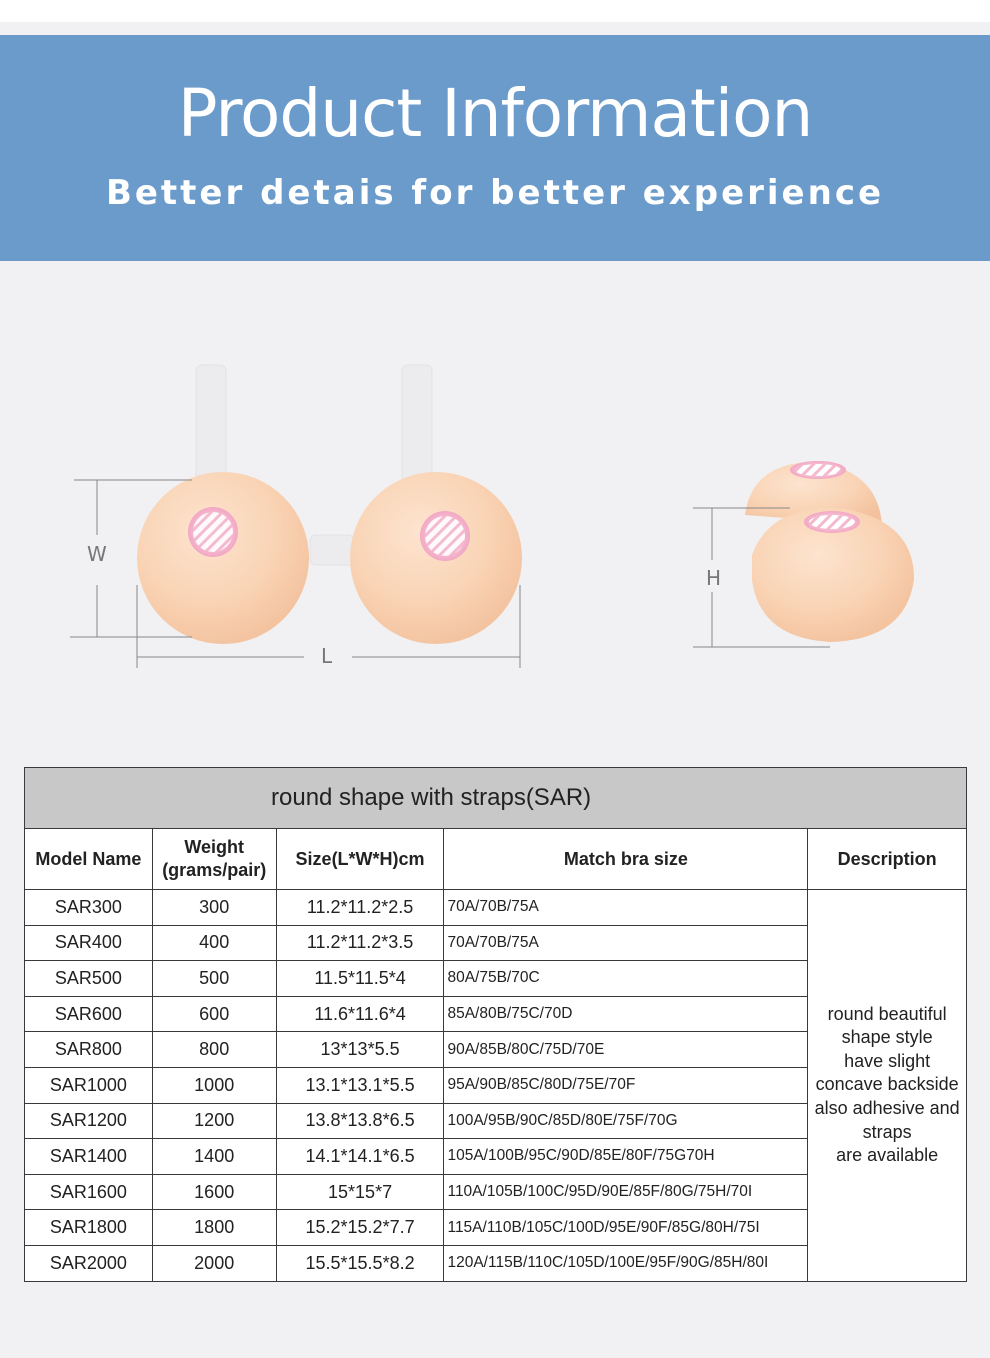 The image size is (990, 1358). What do you see at coordinates (314, 465) in the screenshot?
I see `clear-straps` at bounding box center [314, 465].